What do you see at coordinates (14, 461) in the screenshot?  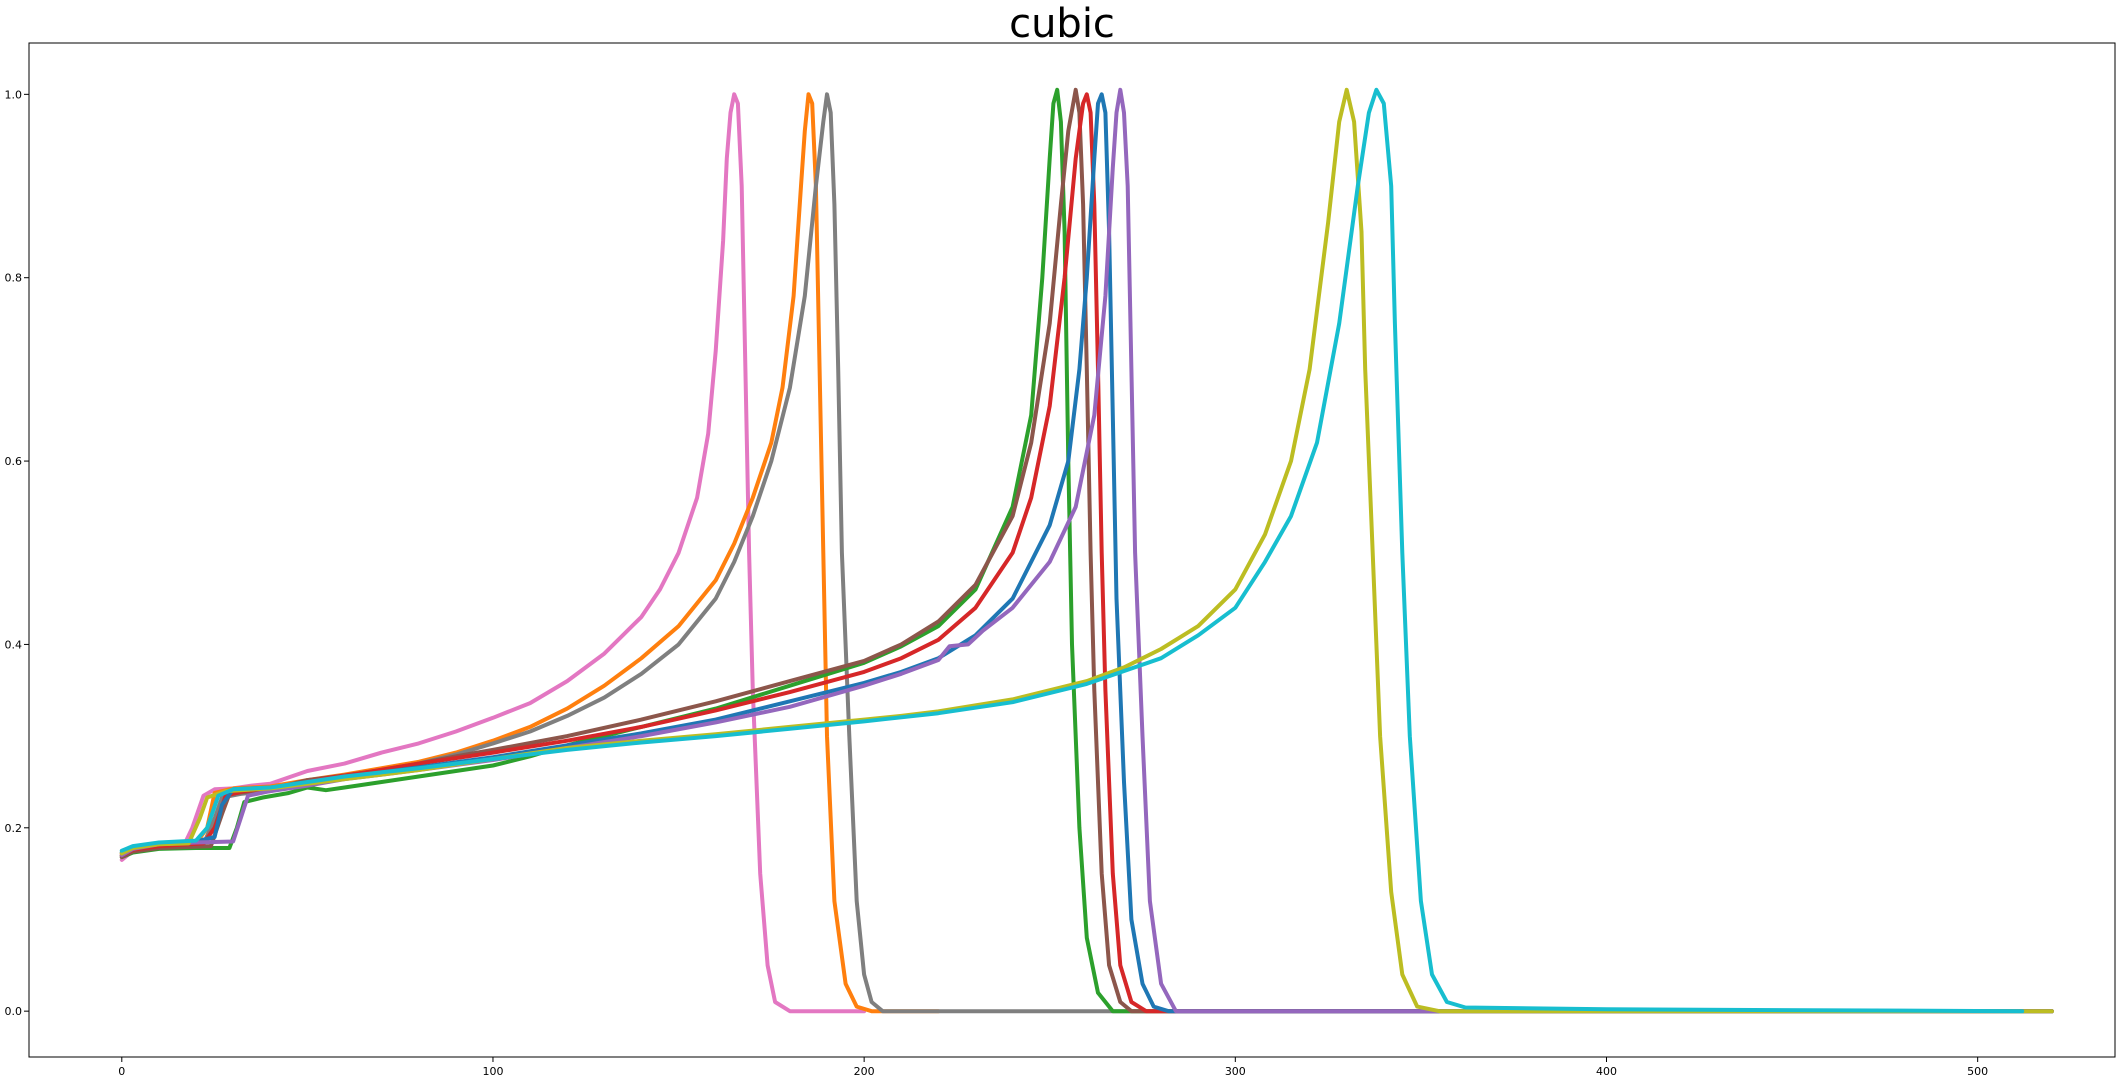 I see `y-tick-label: 0.6` at bounding box center [14, 461].